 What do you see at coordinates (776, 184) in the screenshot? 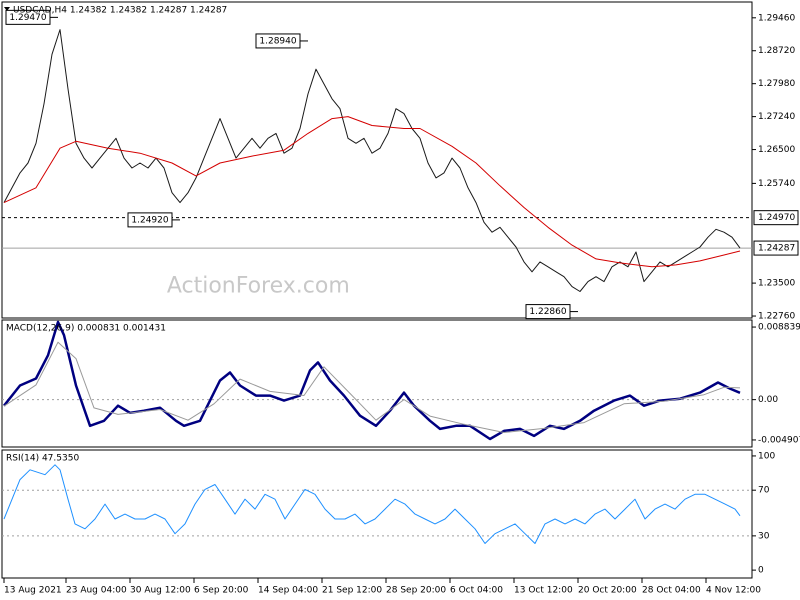
I see `y-tick-label: 1.25740` at bounding box center [776, 184].